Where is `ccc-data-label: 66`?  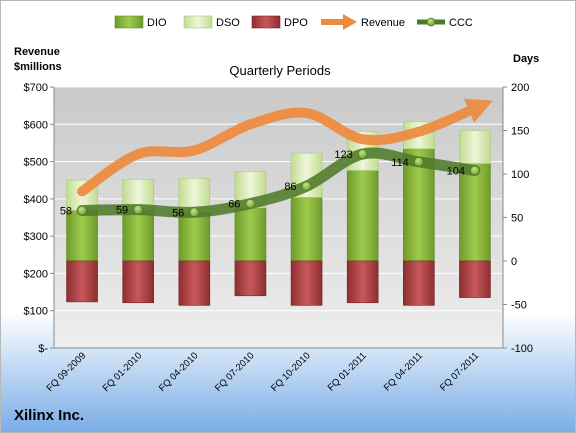
ccc-data-label: 66 is located at coordinates (234, 205).